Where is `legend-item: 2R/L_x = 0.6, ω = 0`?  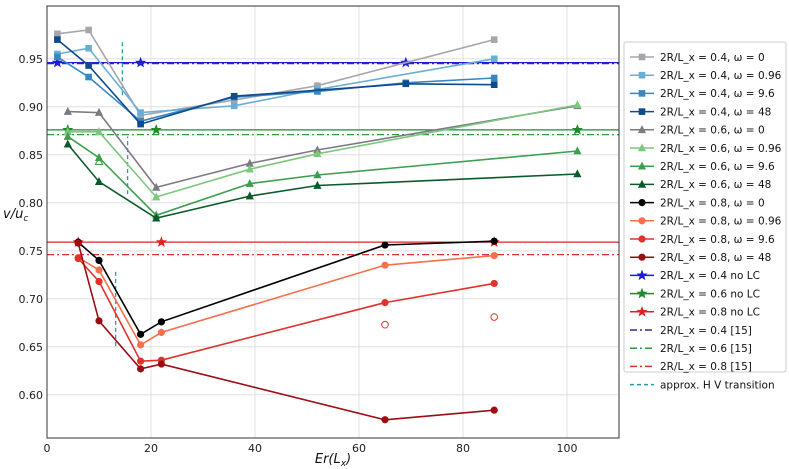
legend-item: 2R/L_x = 0.6, ω = 0 is located at coordinates (697, 131).